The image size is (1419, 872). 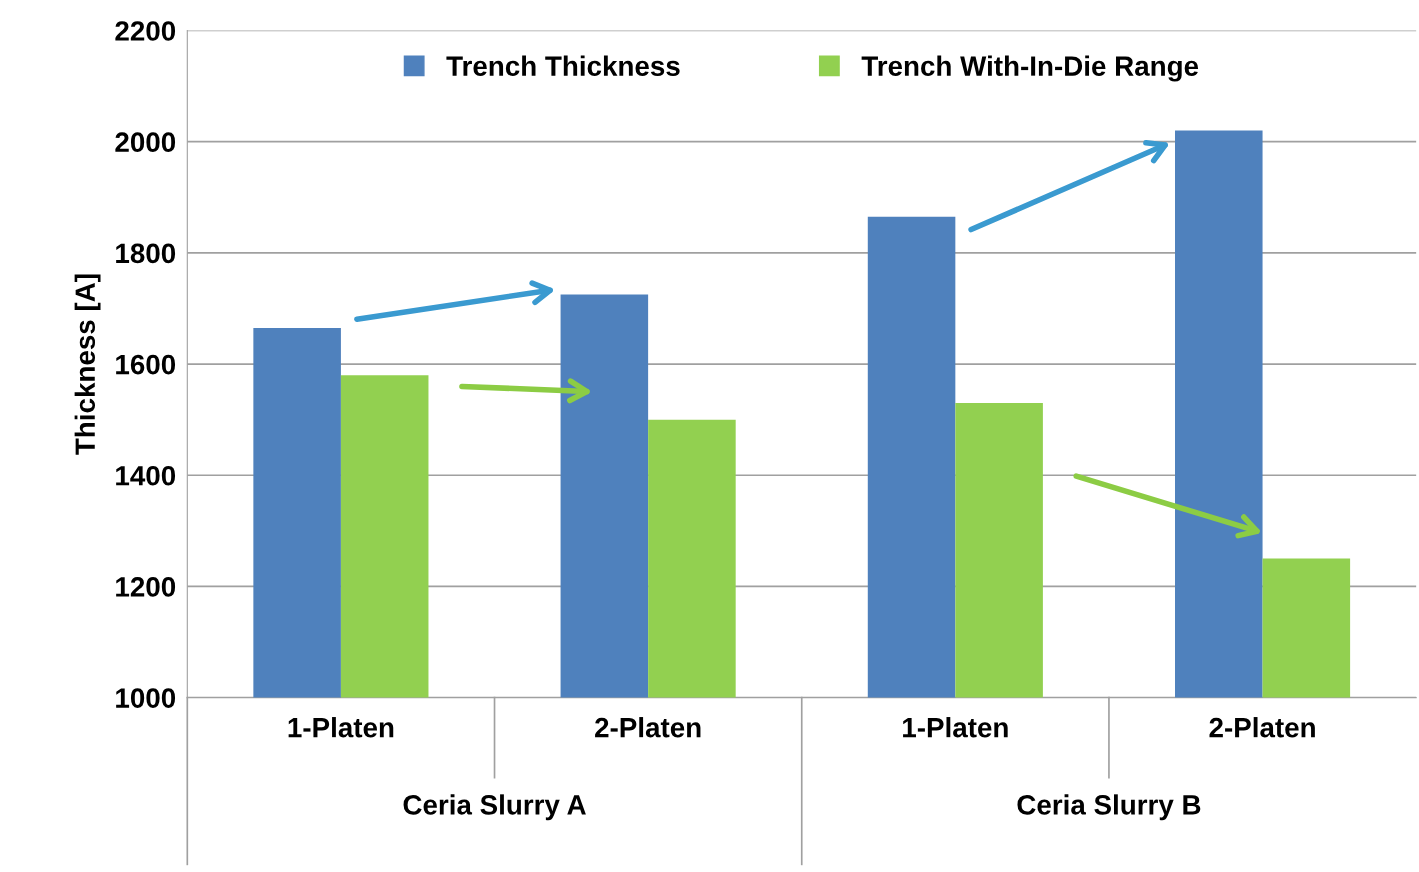 I want to click on legend-label: Trench With-In-Die Range, so click(x=1030, y=68).